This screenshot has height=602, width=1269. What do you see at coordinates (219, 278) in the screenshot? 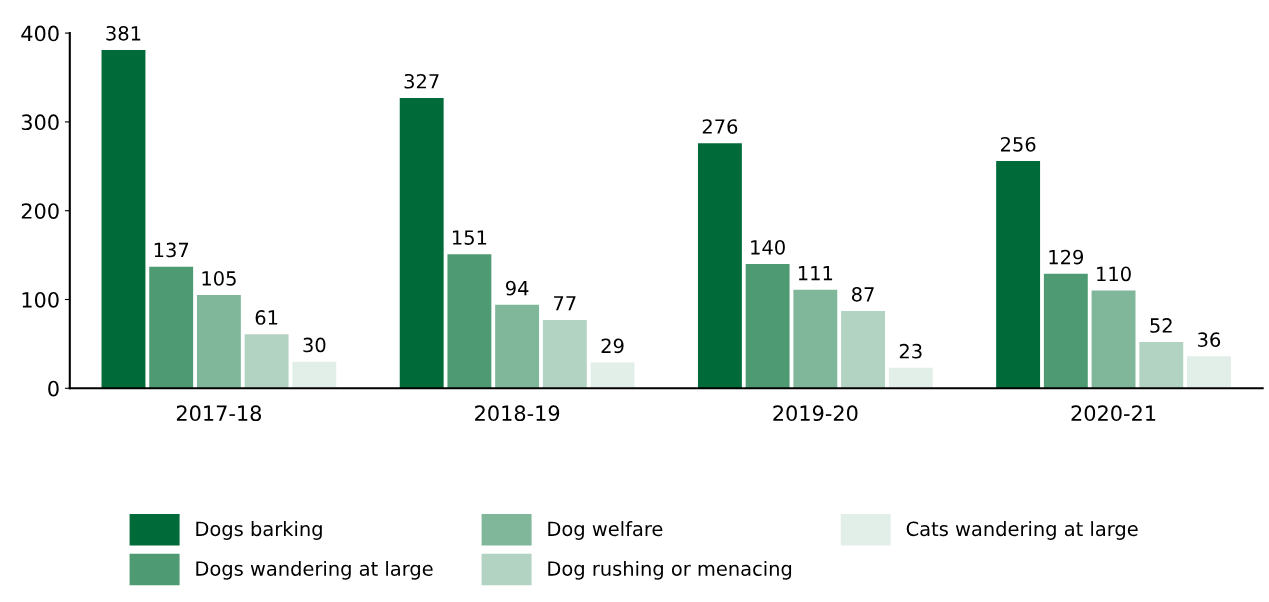
I see `data-label: 105` at bounding box center [219, 278].